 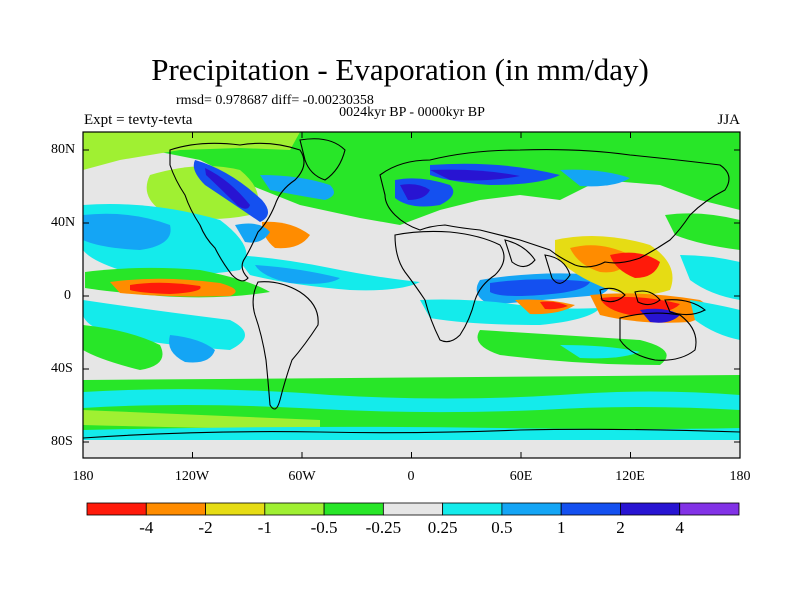 What do you see at coordinates (324, 527) in the screenshot?
I see `colorbar-tick-label: -0.5` at bounding box center [324, 527].